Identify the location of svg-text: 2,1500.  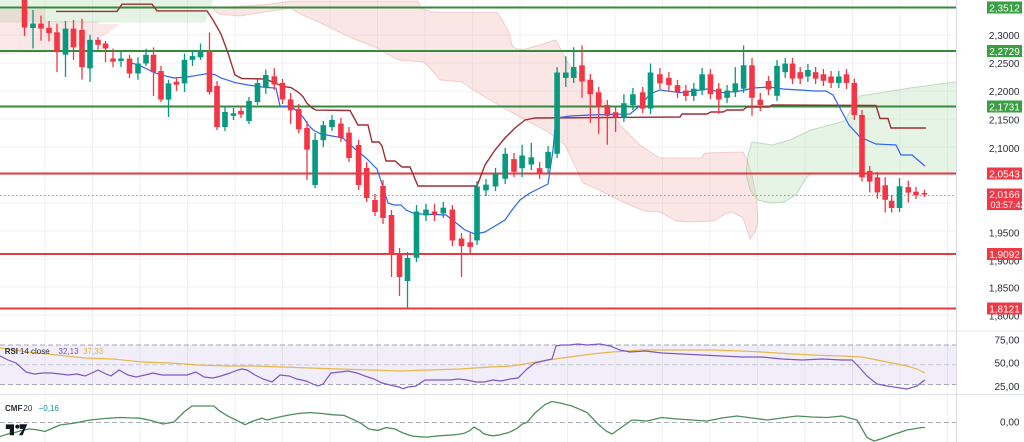
(1004, 121).